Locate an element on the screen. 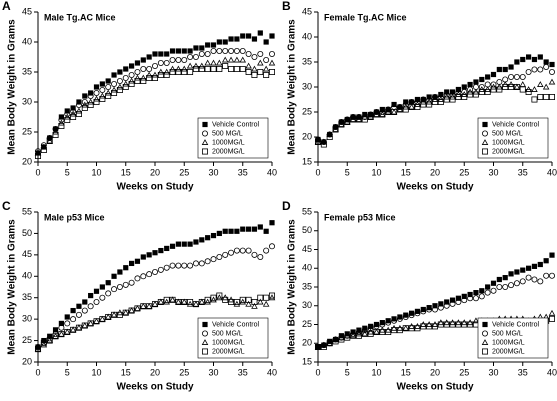 The height and width of the screenshot is (401, 557). legend-box is located at coordinates (513, 138).